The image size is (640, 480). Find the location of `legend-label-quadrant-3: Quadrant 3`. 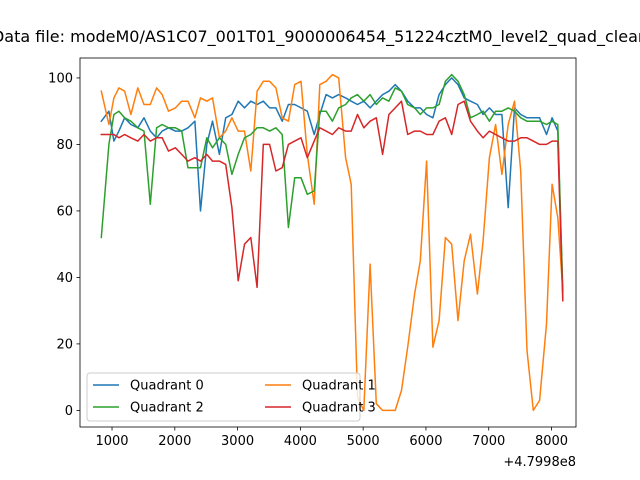

legend-label-quadrant-3: Quadrant 3 is located at coordinates (339, 408).